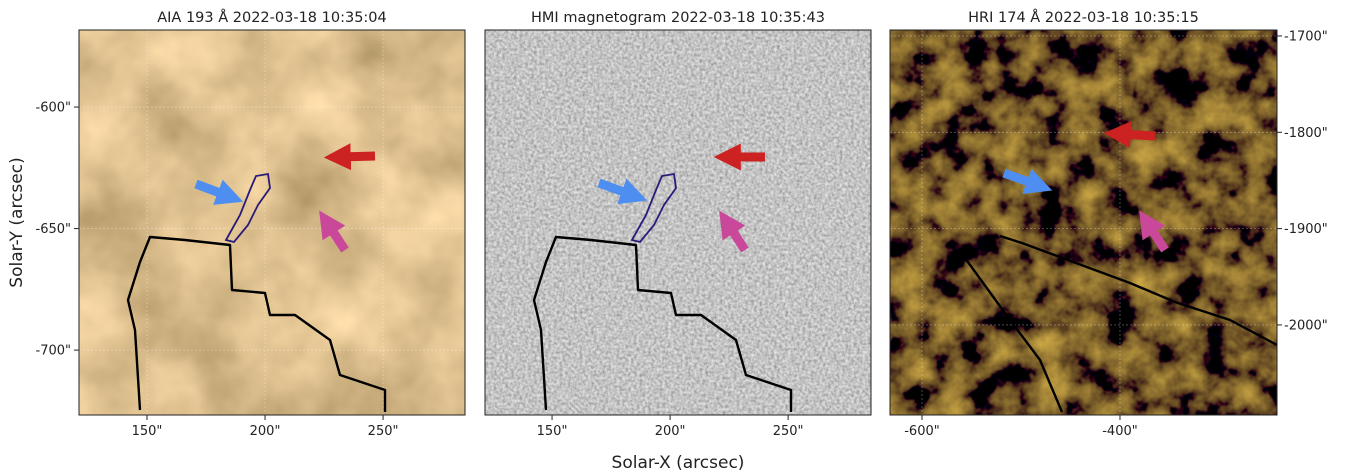 This screenshot has width=1359, height=475. Describe the element at coordinates (1306, 133) in the screenshot. I see `y-tick-label: -1800"` at that location.